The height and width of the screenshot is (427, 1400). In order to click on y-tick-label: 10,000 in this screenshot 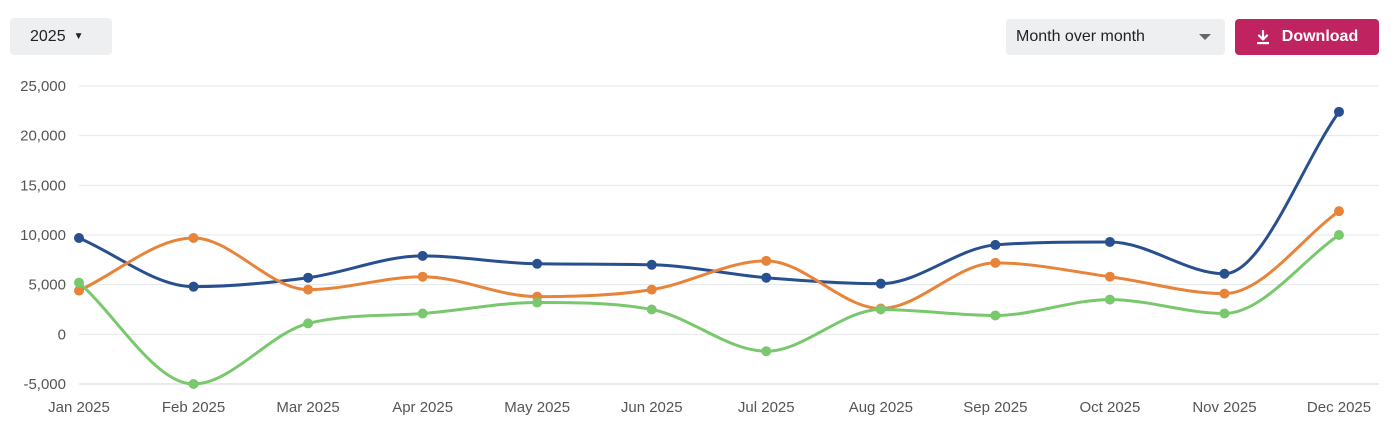, I will do `click(43, 235)`.